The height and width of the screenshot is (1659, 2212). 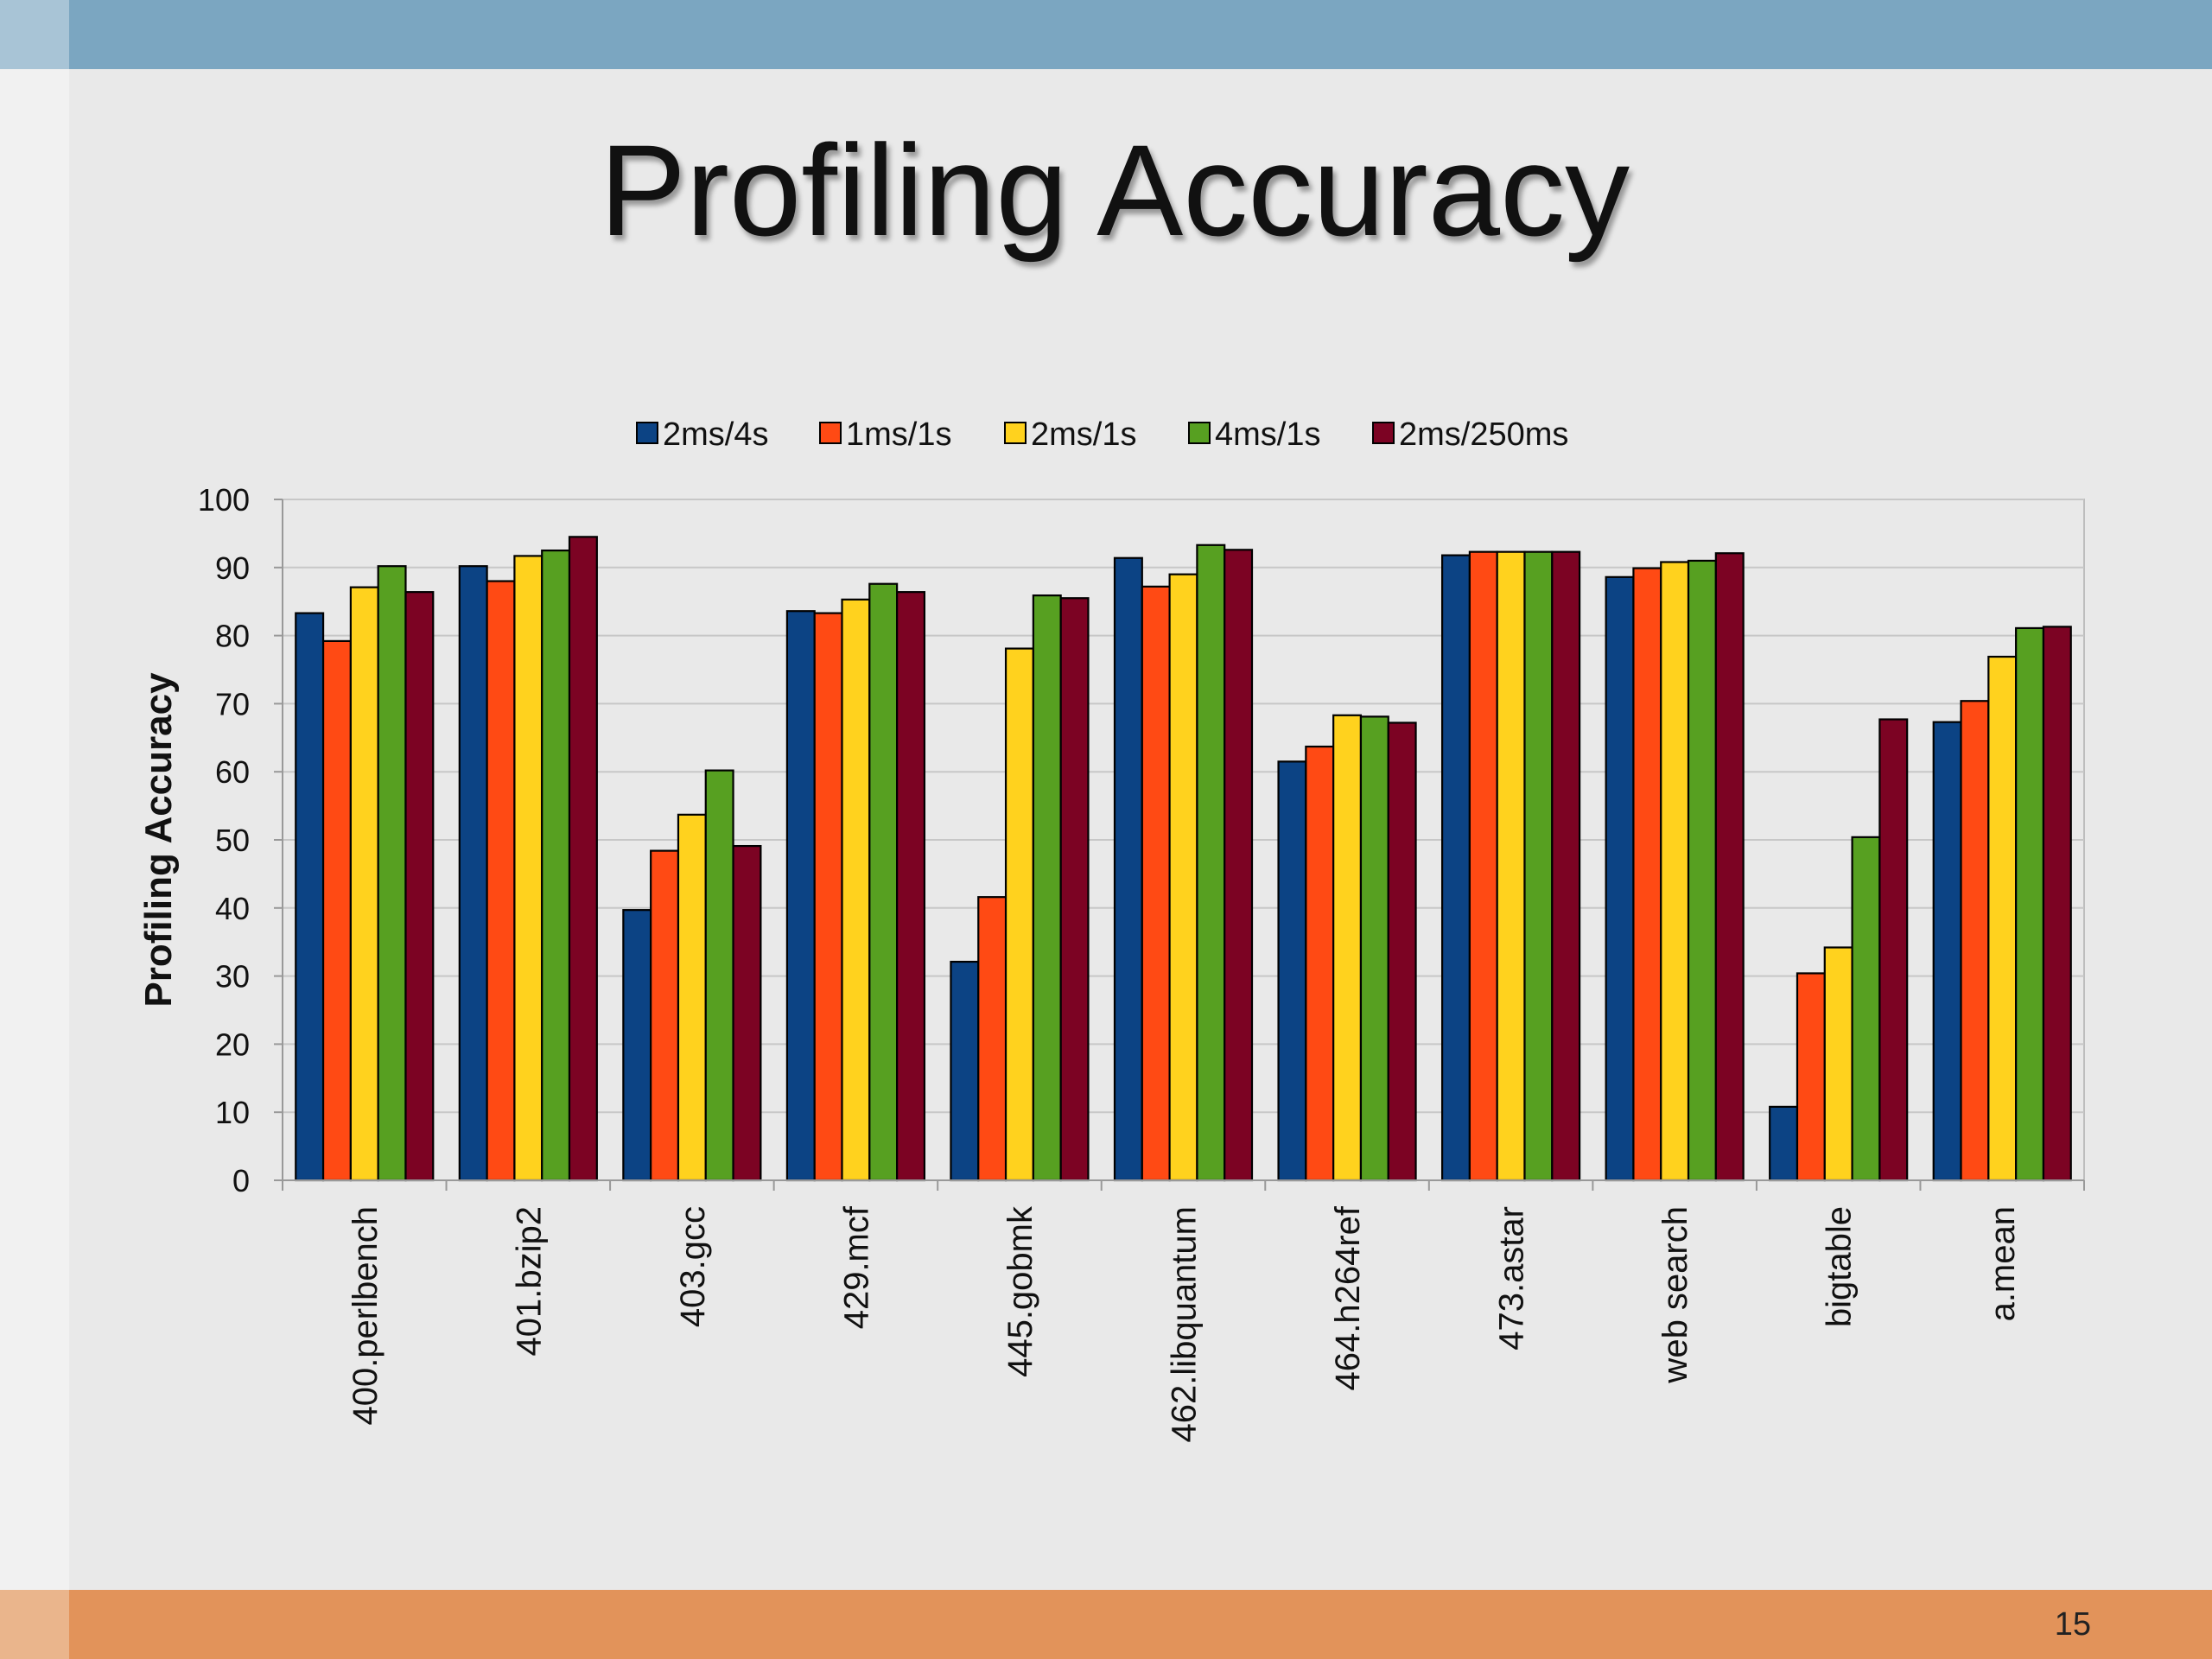 What do you see at coordinates (34, 1624) in the screenshot?
I see `bottom-band-corner` at bounding box center [34, 1624].